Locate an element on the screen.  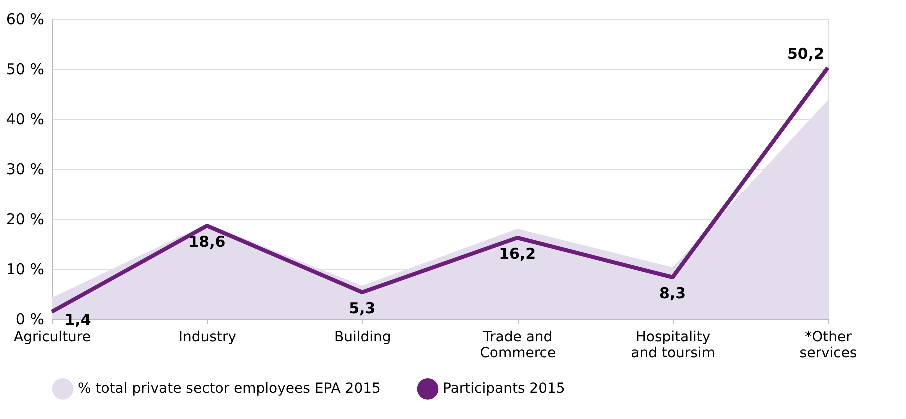
y-tick-label: 10 % is located at coordinates (25, 269).